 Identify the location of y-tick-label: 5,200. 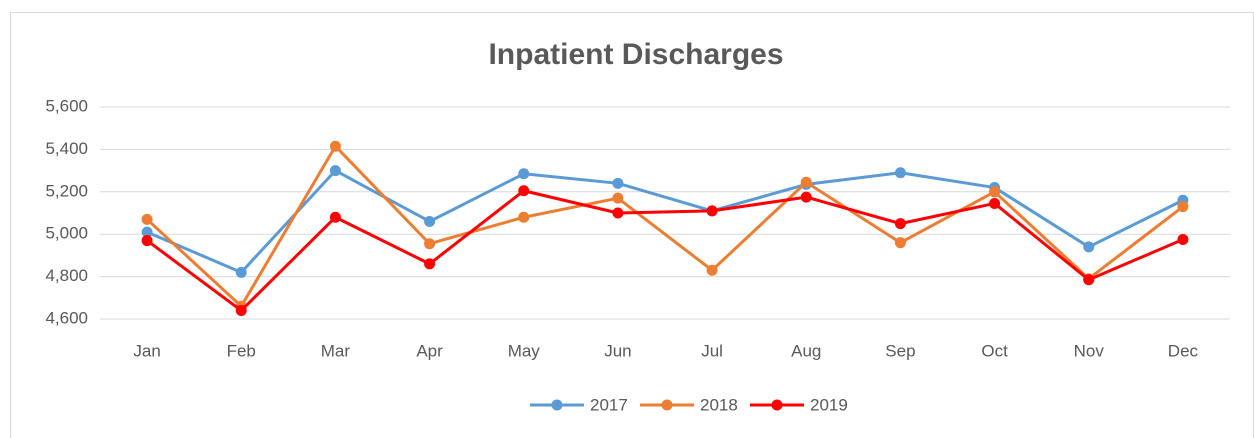
(66, 190).